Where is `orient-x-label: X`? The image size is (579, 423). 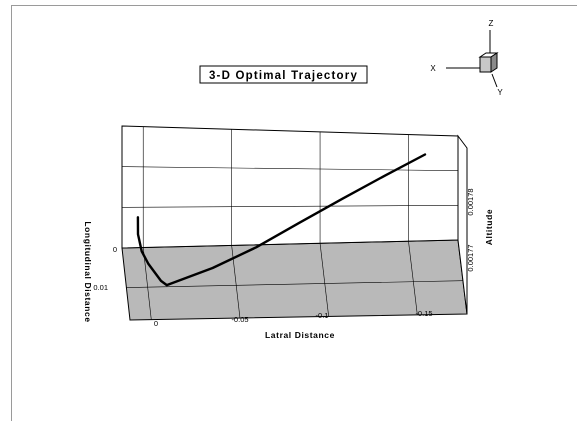 orient-x-label: X is located at coordinates (433, 68).